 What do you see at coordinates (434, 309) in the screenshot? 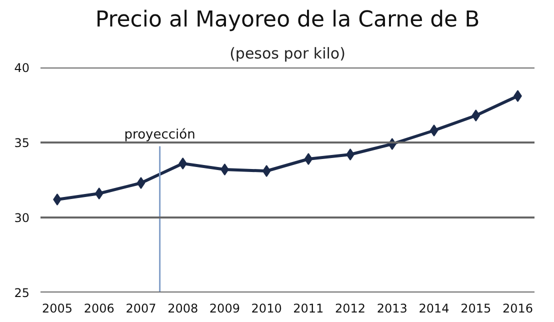
I see `x-tick-label: 2014` at bounding box center [434, 309].